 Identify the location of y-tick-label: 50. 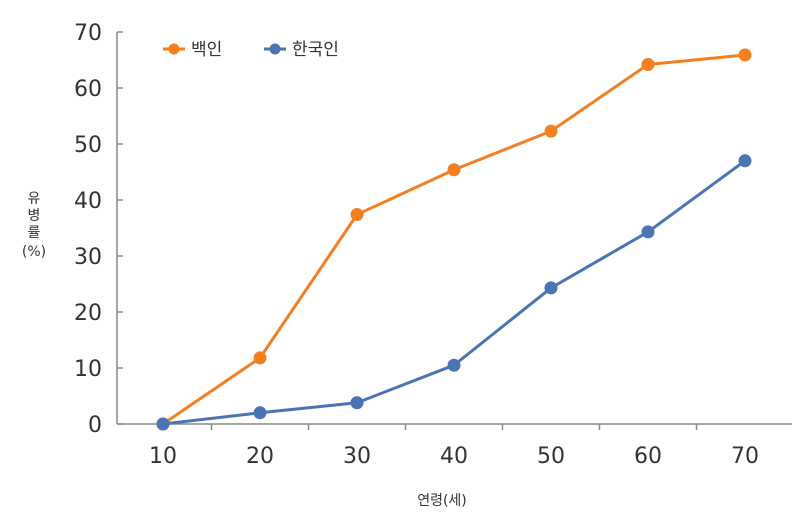
(88, 145).